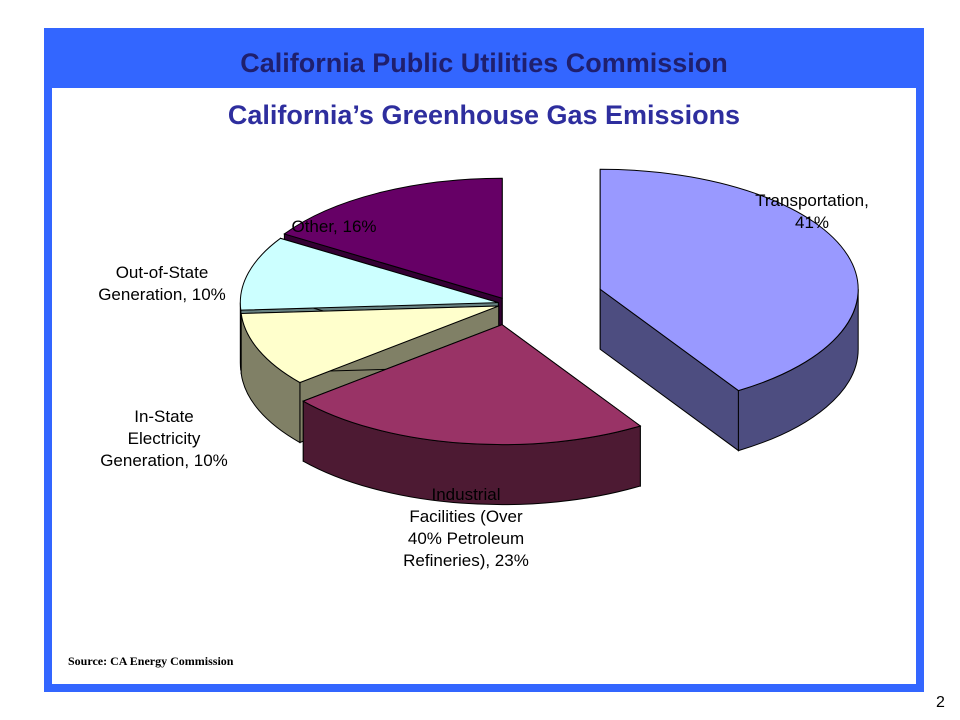  I want to click on pie-slice-top-other, so click(393, 238).